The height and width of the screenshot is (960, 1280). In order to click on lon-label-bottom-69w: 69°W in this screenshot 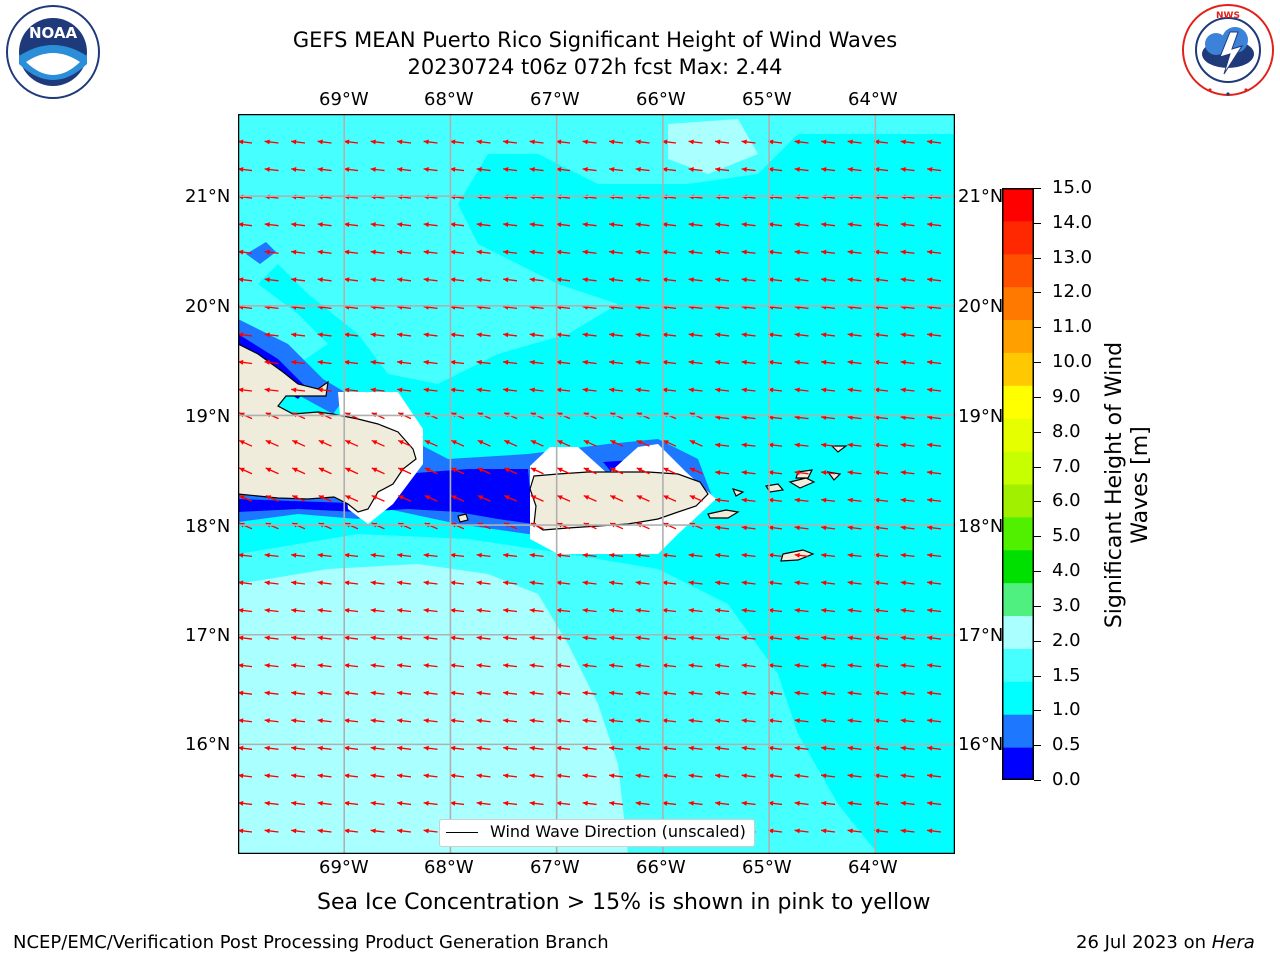, I will do `click(344, 867)`.